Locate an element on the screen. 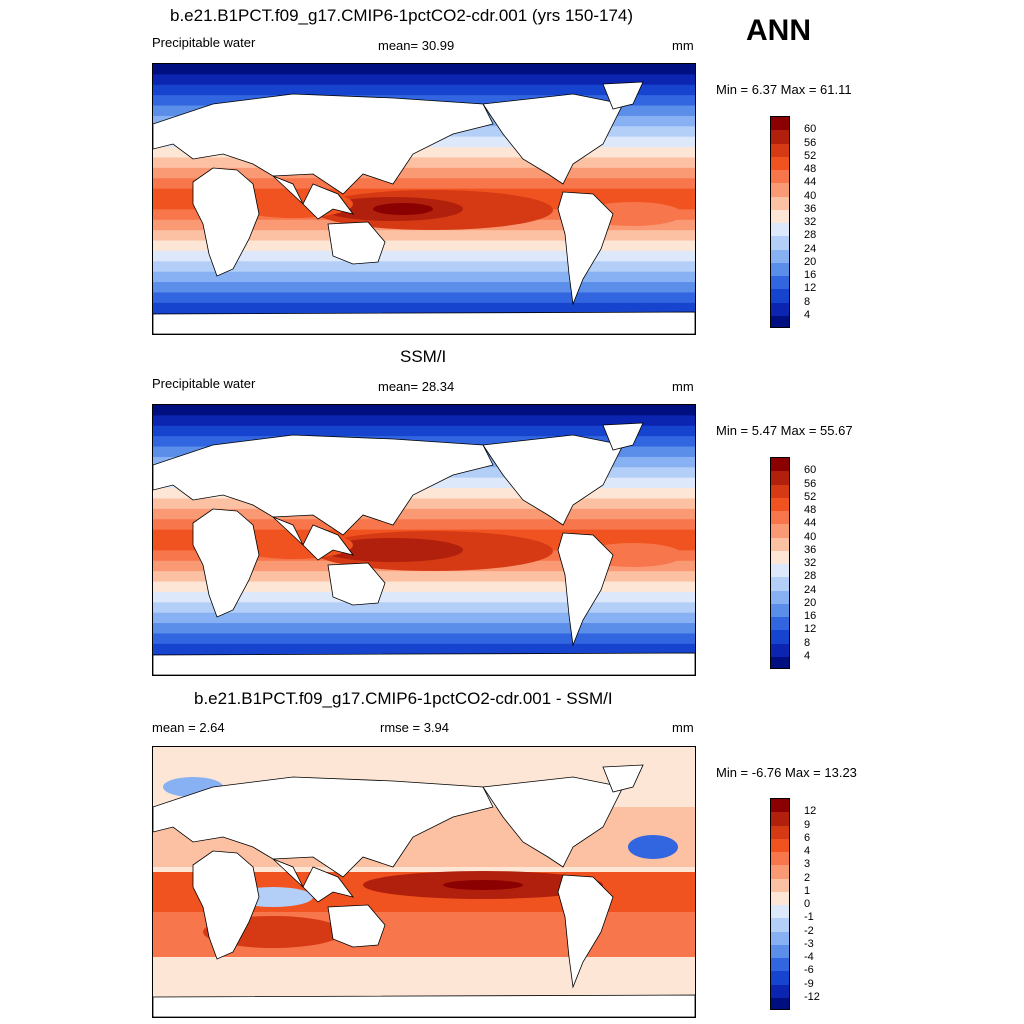  colorbar-tick-label: 56 is located at coordinates (810, 483).